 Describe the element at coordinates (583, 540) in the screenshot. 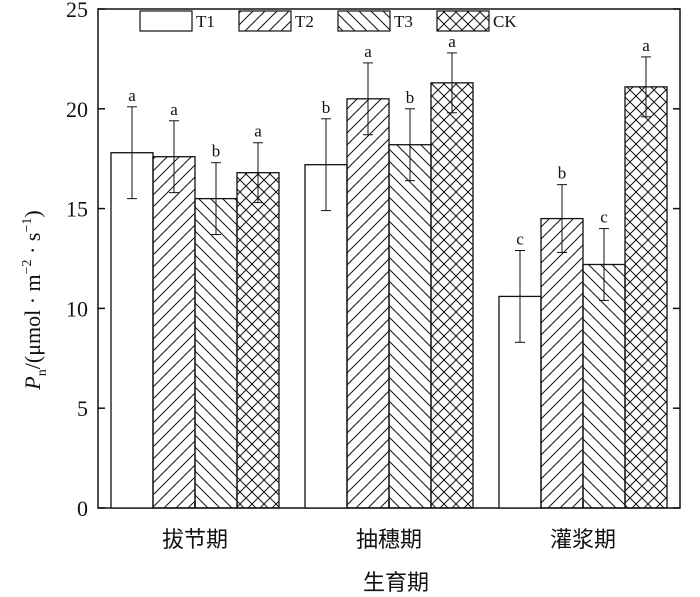

I see `x-tick-label: 灌浆期` at that location.